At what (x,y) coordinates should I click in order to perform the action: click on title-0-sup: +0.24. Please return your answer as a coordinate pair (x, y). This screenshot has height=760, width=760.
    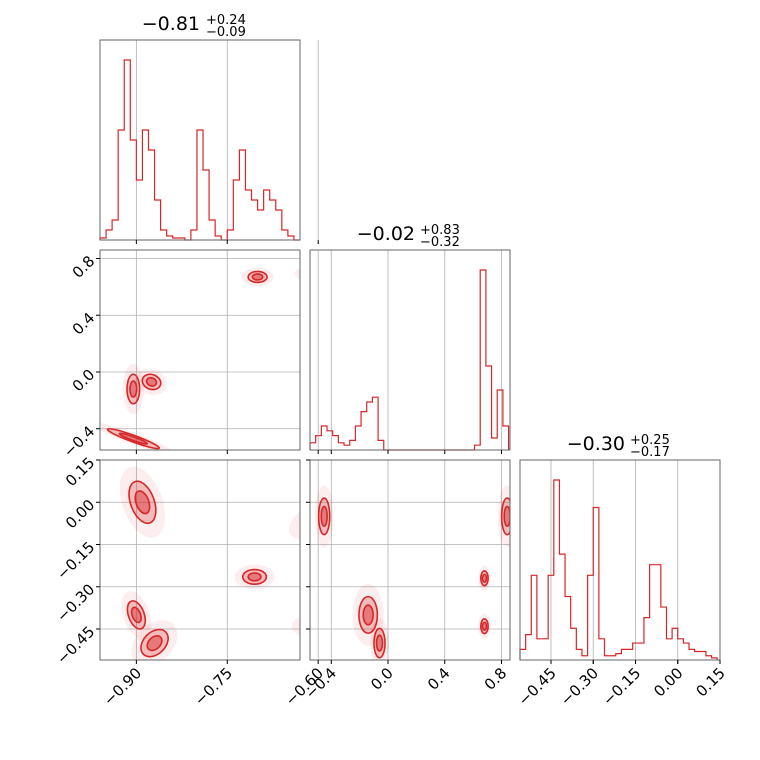
    Looking at the image, I should click on (226, 20).